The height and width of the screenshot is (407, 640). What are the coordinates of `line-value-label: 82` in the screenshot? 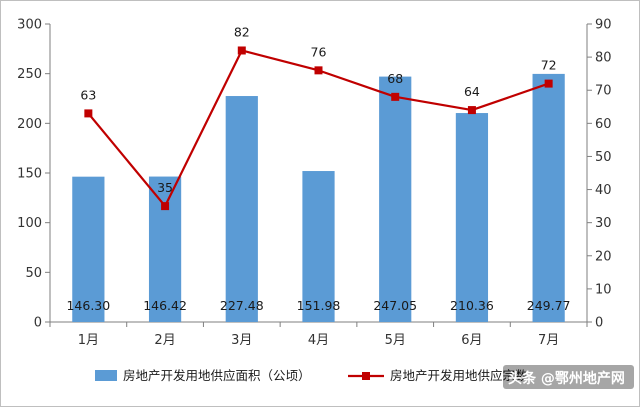 It's located at (242, 31).